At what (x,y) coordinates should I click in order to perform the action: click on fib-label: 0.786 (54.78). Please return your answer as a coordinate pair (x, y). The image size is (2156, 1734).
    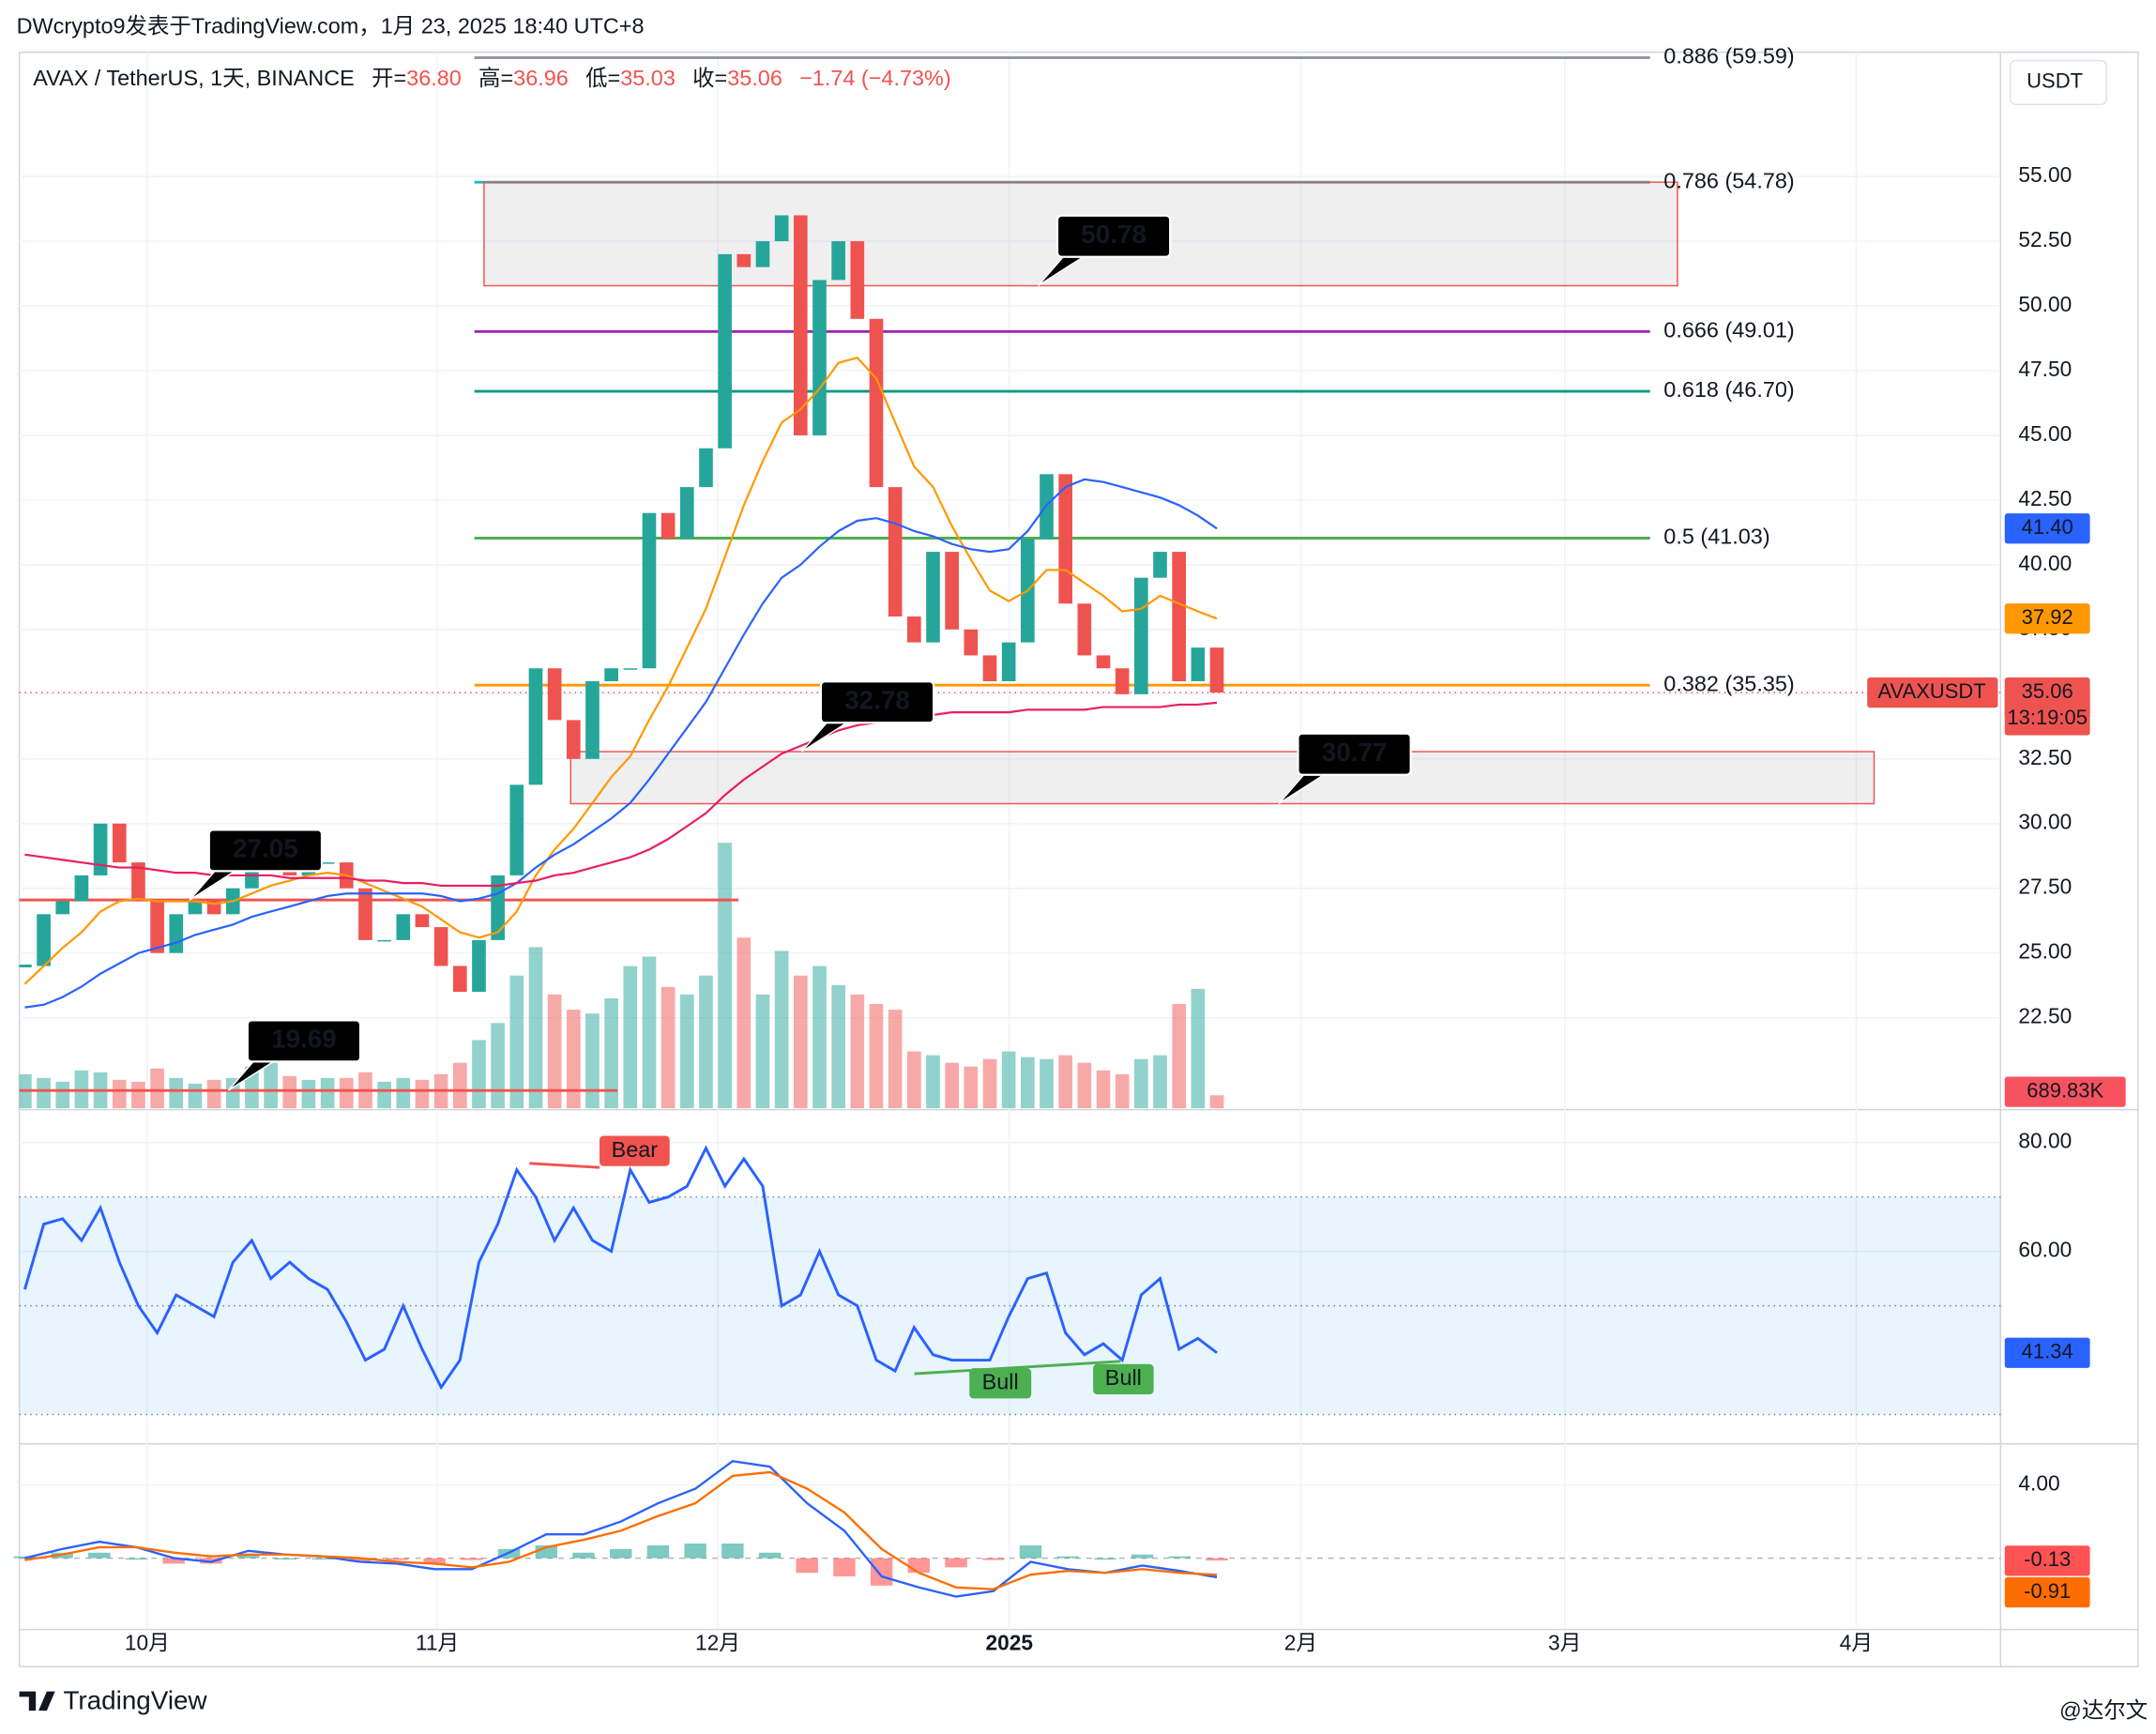
    Looking at the image, I should click on (1728, 180).